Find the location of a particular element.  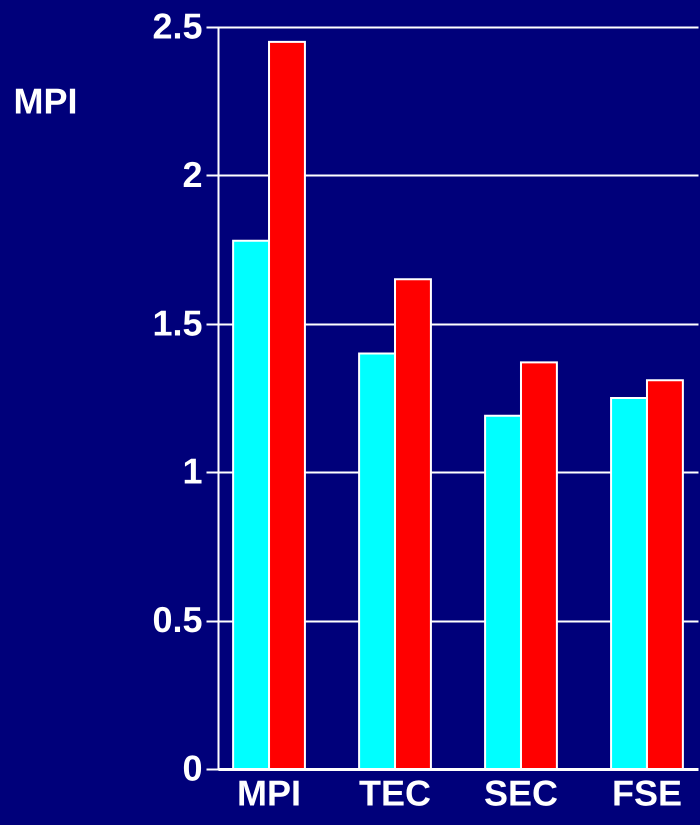

y-tick-label: 2.5 is located at coordinates (177, 26).